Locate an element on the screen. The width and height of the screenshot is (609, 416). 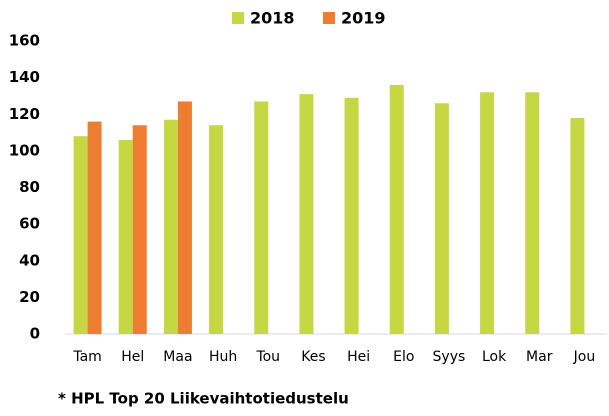
y-tick-label: 20 is located at coordinates (29, 297).